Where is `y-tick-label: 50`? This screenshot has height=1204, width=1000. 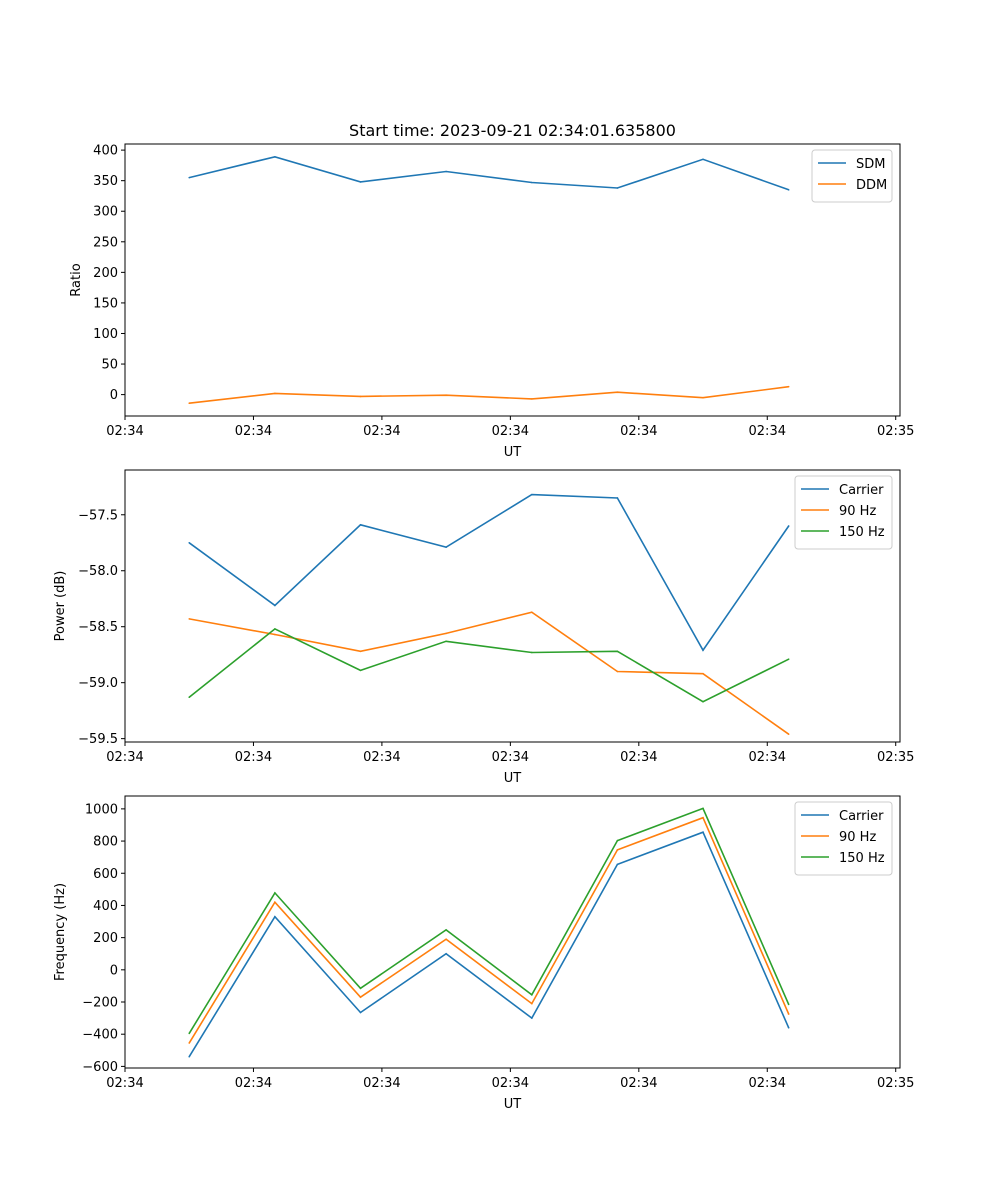 y-tick-label: 50 is located at coordinates (109, 365).